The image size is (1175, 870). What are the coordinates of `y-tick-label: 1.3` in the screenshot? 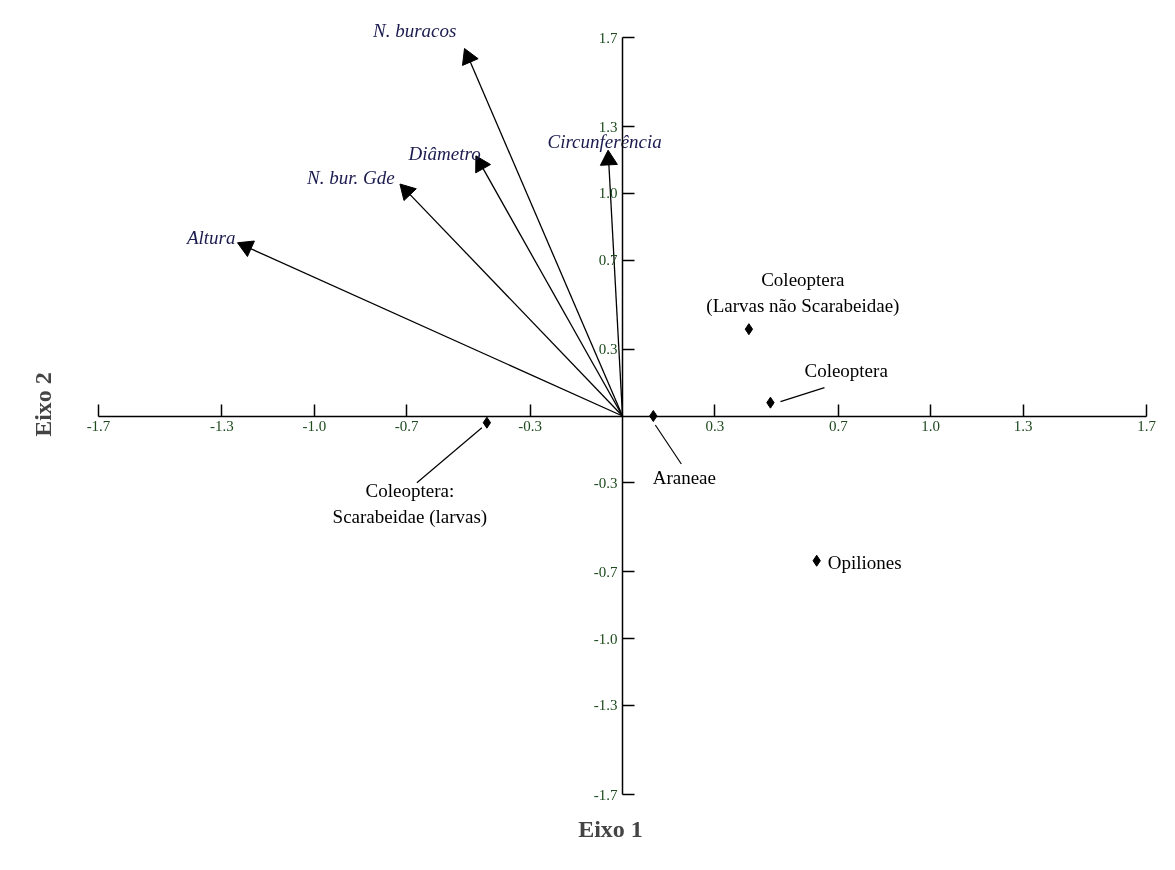 It's located at (608, 126).